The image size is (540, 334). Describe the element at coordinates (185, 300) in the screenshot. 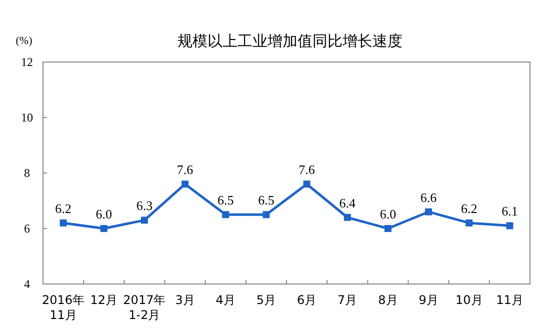

I see `x-tick-label: 3月` at that location.